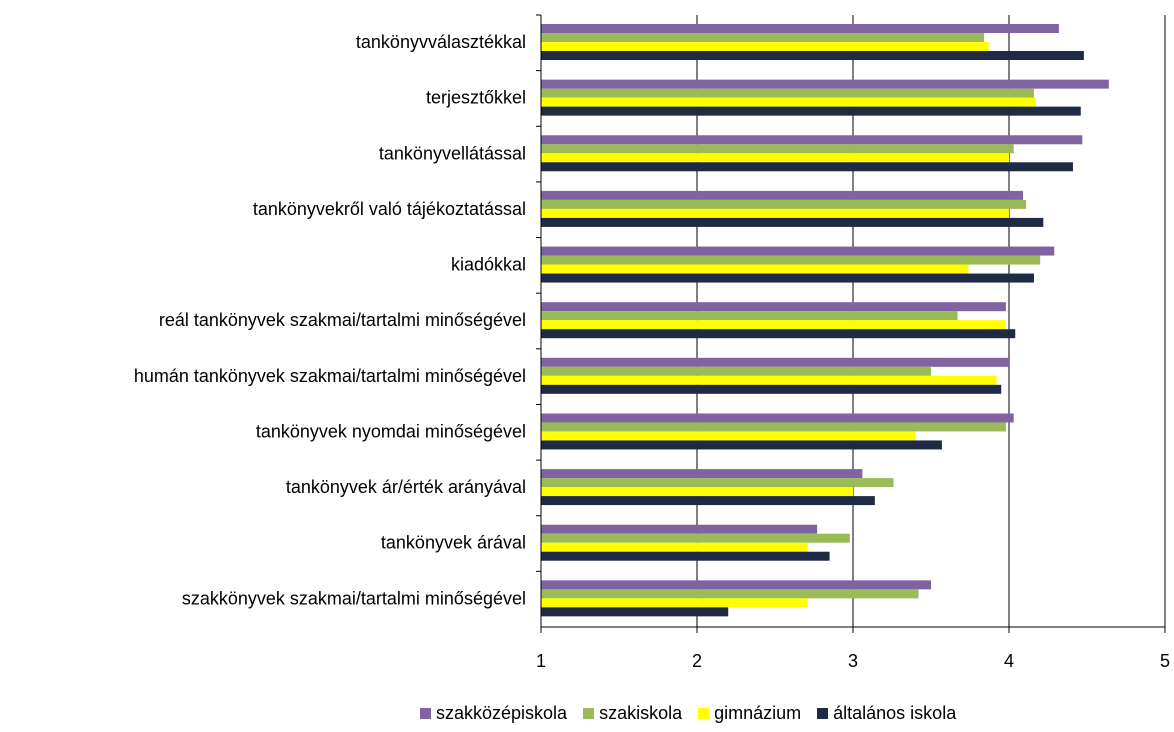 The width and height of the screenshot is (1174, 732). What do you see at coordinates (1165, 661) in the screenshot?
I see `x-tick-label: 5` at bounding box center [1165, 661].